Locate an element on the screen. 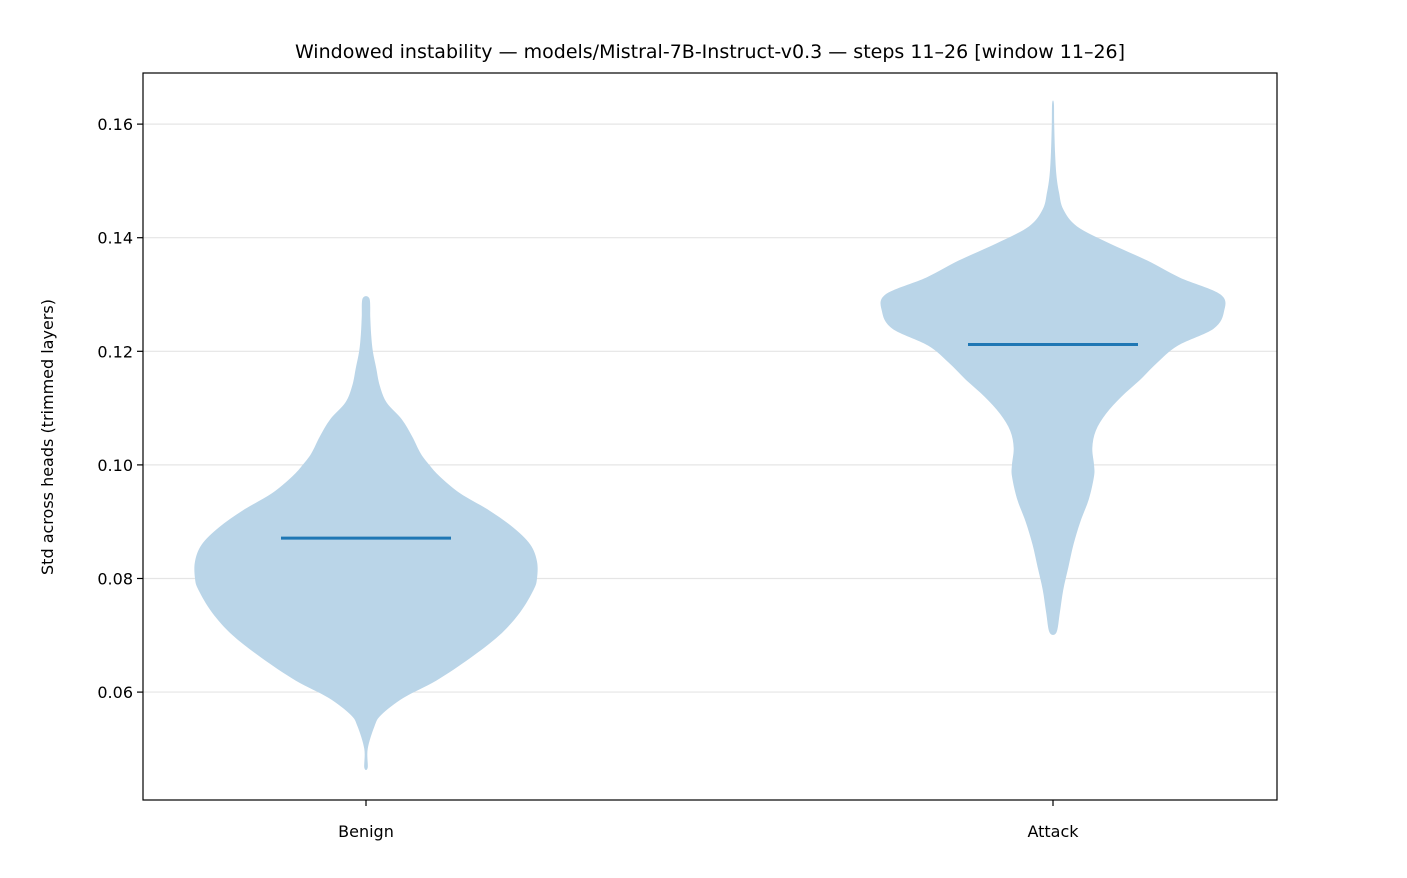 The width and height of the screenshot is (1407, 878). y-tick-label: 0.14 is located at coordinates (115, 238).